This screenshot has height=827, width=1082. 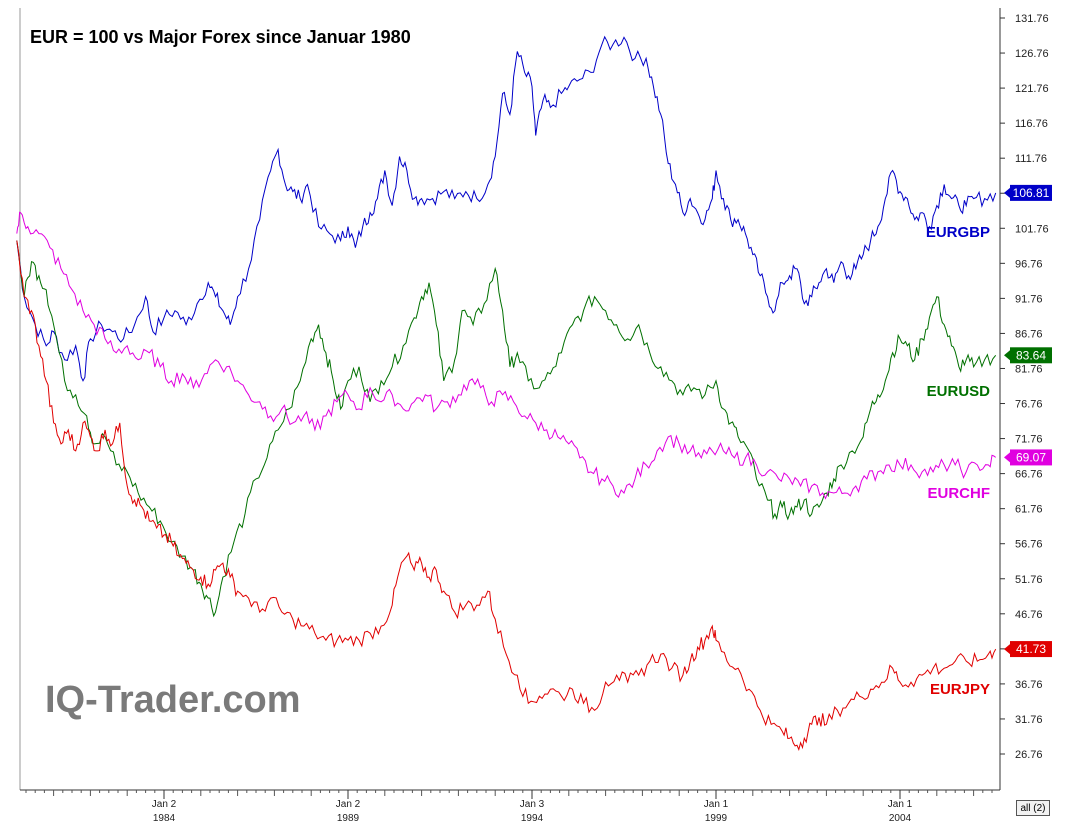 What do you see at coordinates (1029, 475) in the screenshot?
I see `y-tick-label: 66.76` at bounding box center [1029, 475].